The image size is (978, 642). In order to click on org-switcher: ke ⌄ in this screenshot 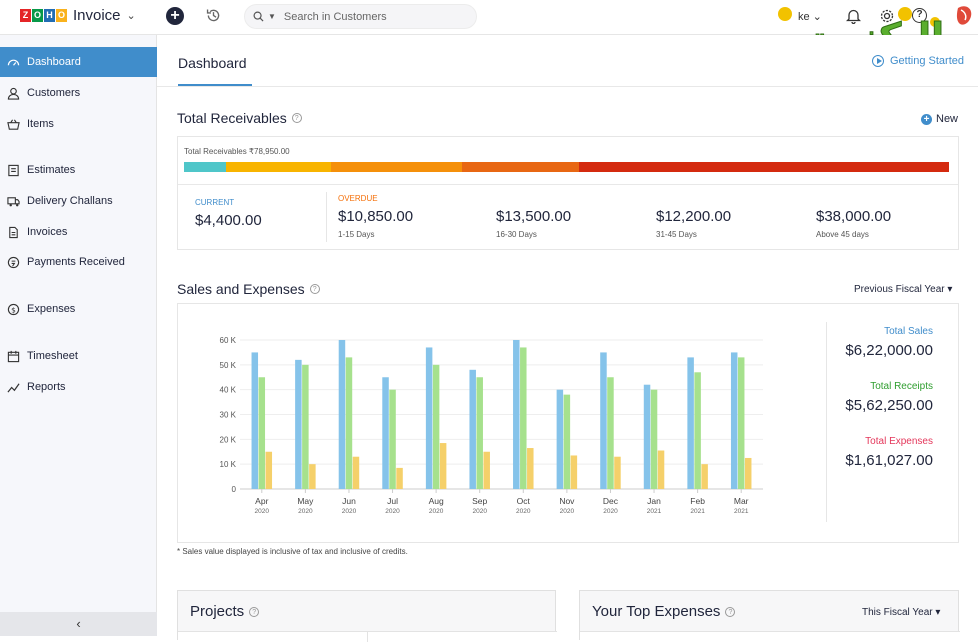, I will do `click(810, 17)`.